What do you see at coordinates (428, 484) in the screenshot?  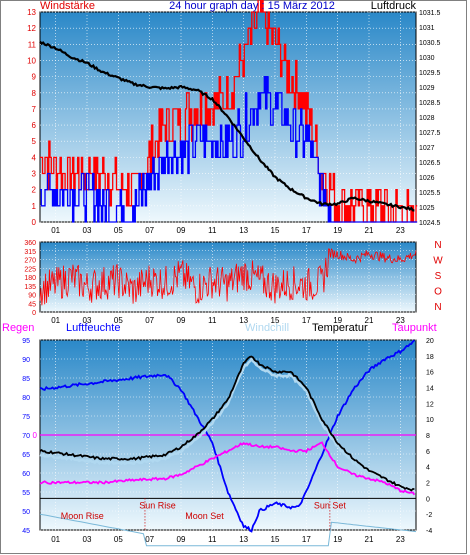 I see `temperature-tick-label: 2` at bounding box center [428, 484].